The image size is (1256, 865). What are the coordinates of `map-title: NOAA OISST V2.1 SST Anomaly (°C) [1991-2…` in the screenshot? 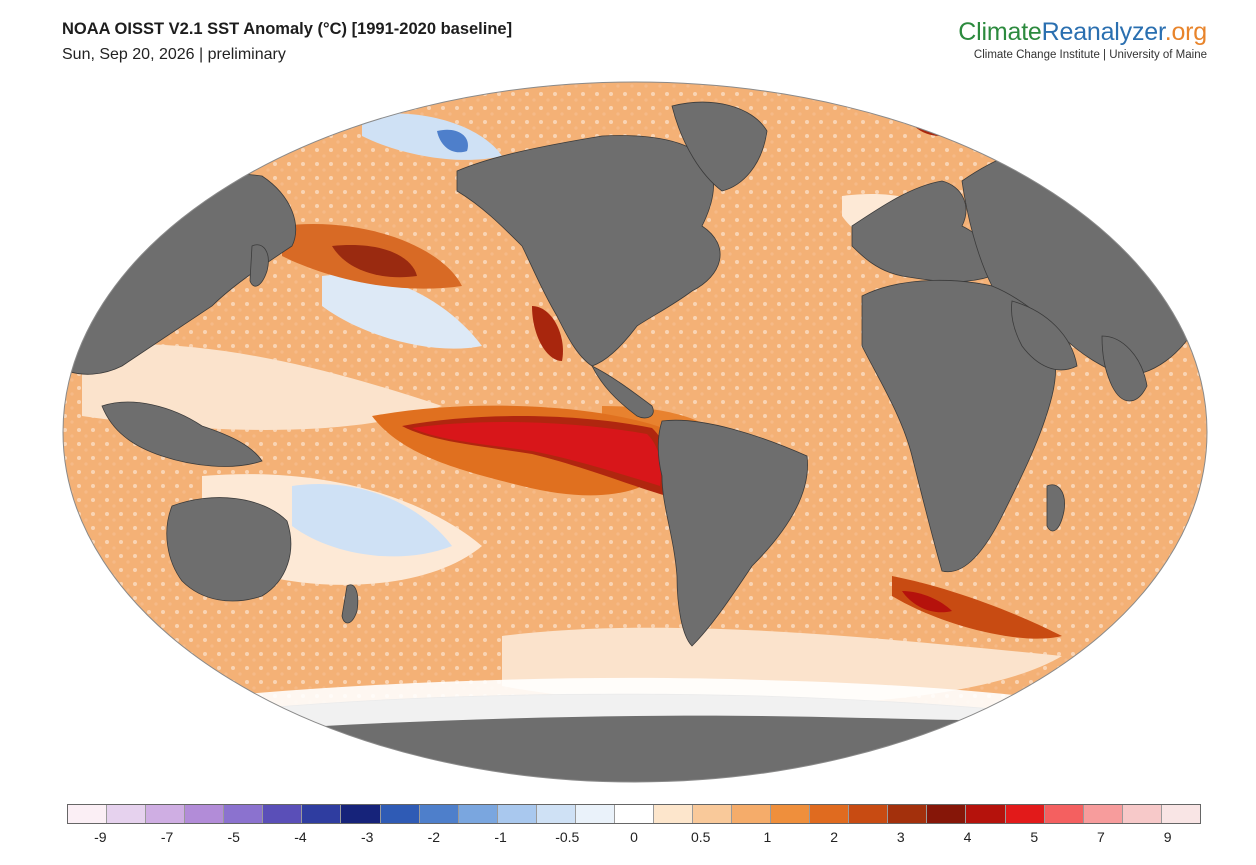 It's located at (287, 29).